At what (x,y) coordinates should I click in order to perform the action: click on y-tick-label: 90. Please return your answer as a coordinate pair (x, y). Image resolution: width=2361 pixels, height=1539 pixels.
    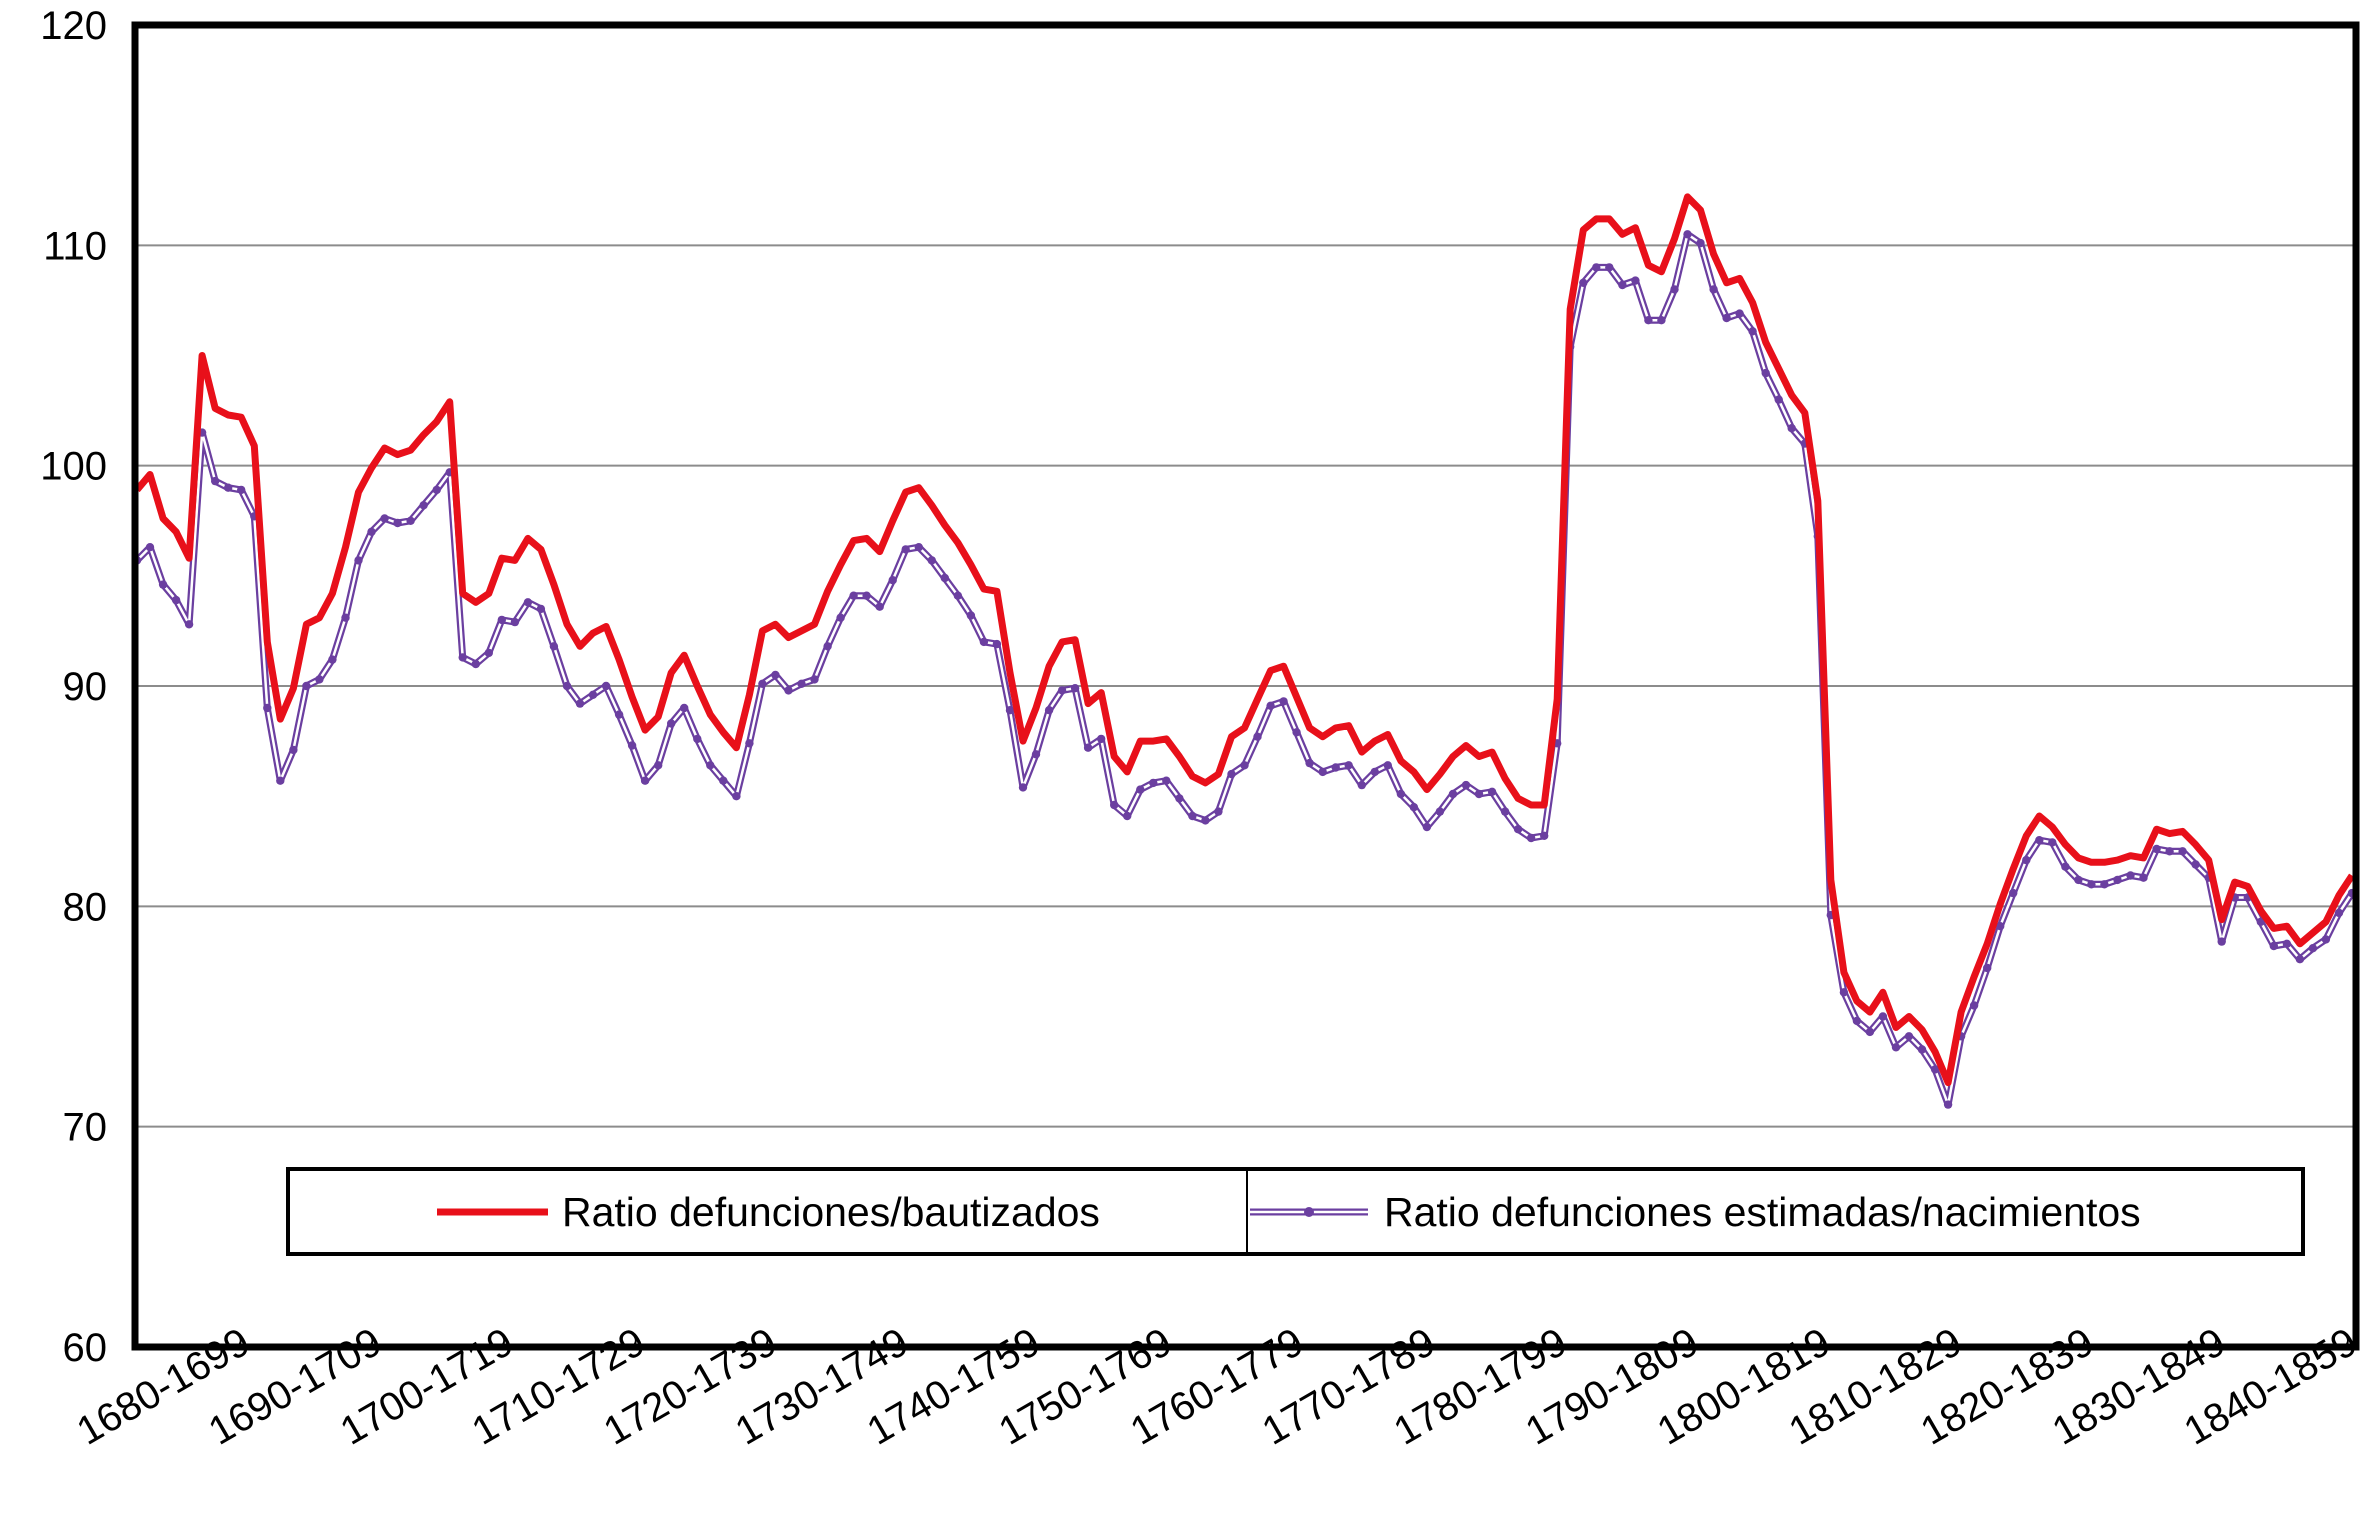
    Looking at the image, I should click on (85, 687).